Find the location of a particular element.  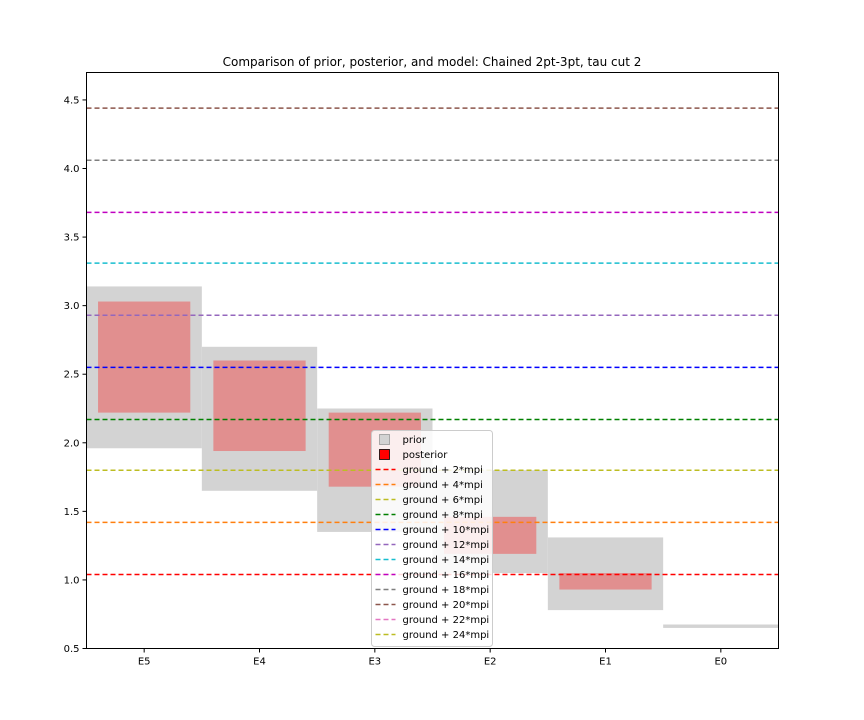

x-tick-label: E1 is located at coordinates (605, 662).